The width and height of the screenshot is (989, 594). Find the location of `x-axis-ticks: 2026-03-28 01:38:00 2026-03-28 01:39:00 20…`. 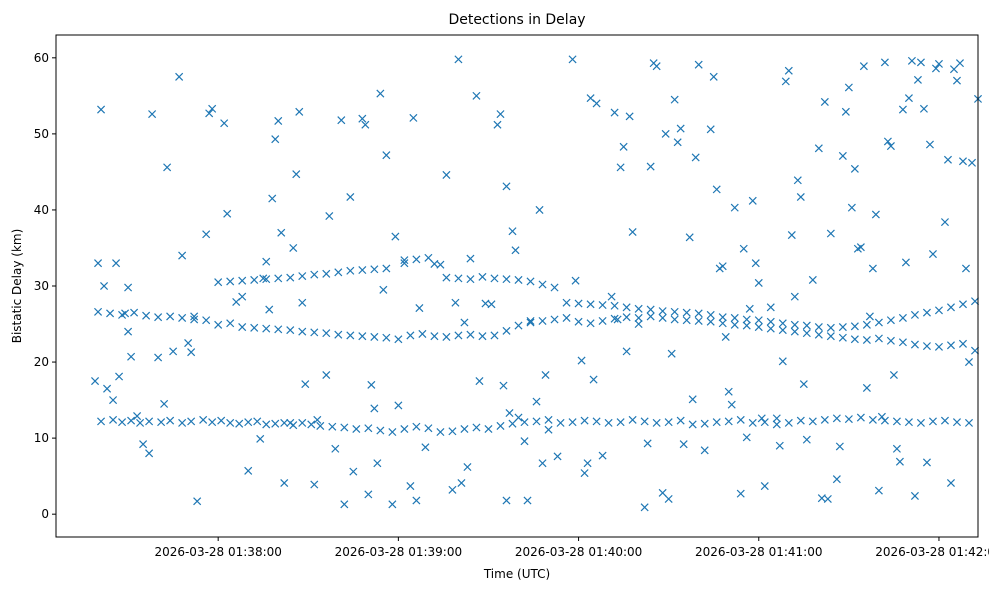

x-axis-ticks: 2026-03-28 01:38:00 2026-03-28 01:39:00 20… is located at coordinates (571, 548).